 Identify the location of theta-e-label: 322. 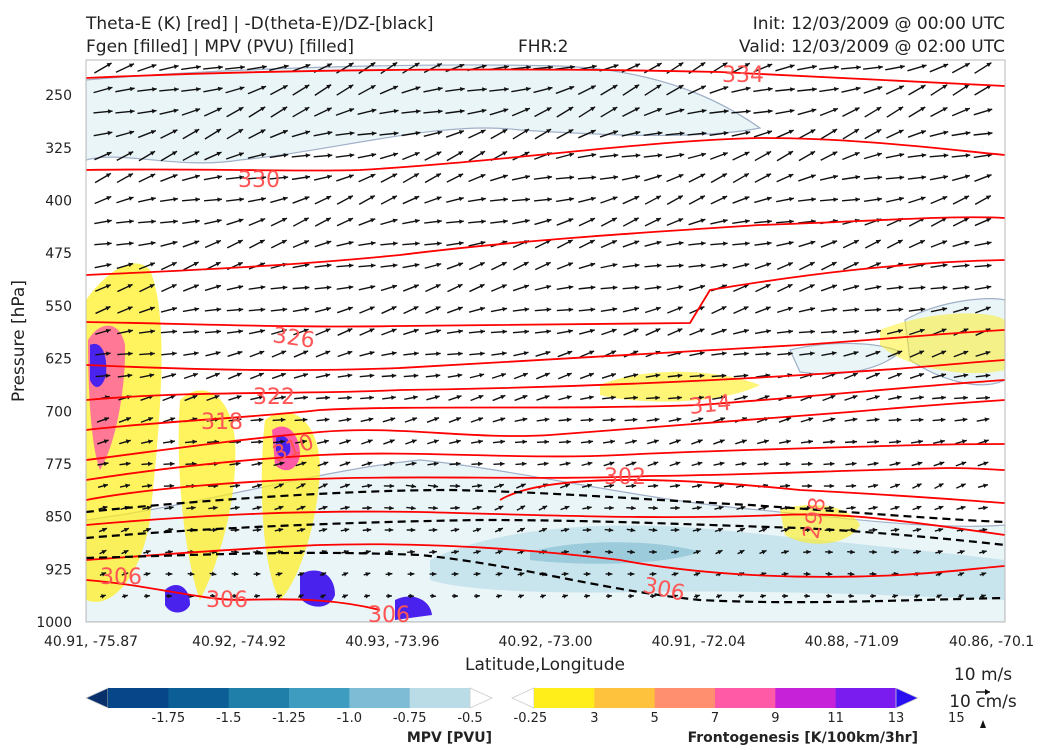
(274, 397).